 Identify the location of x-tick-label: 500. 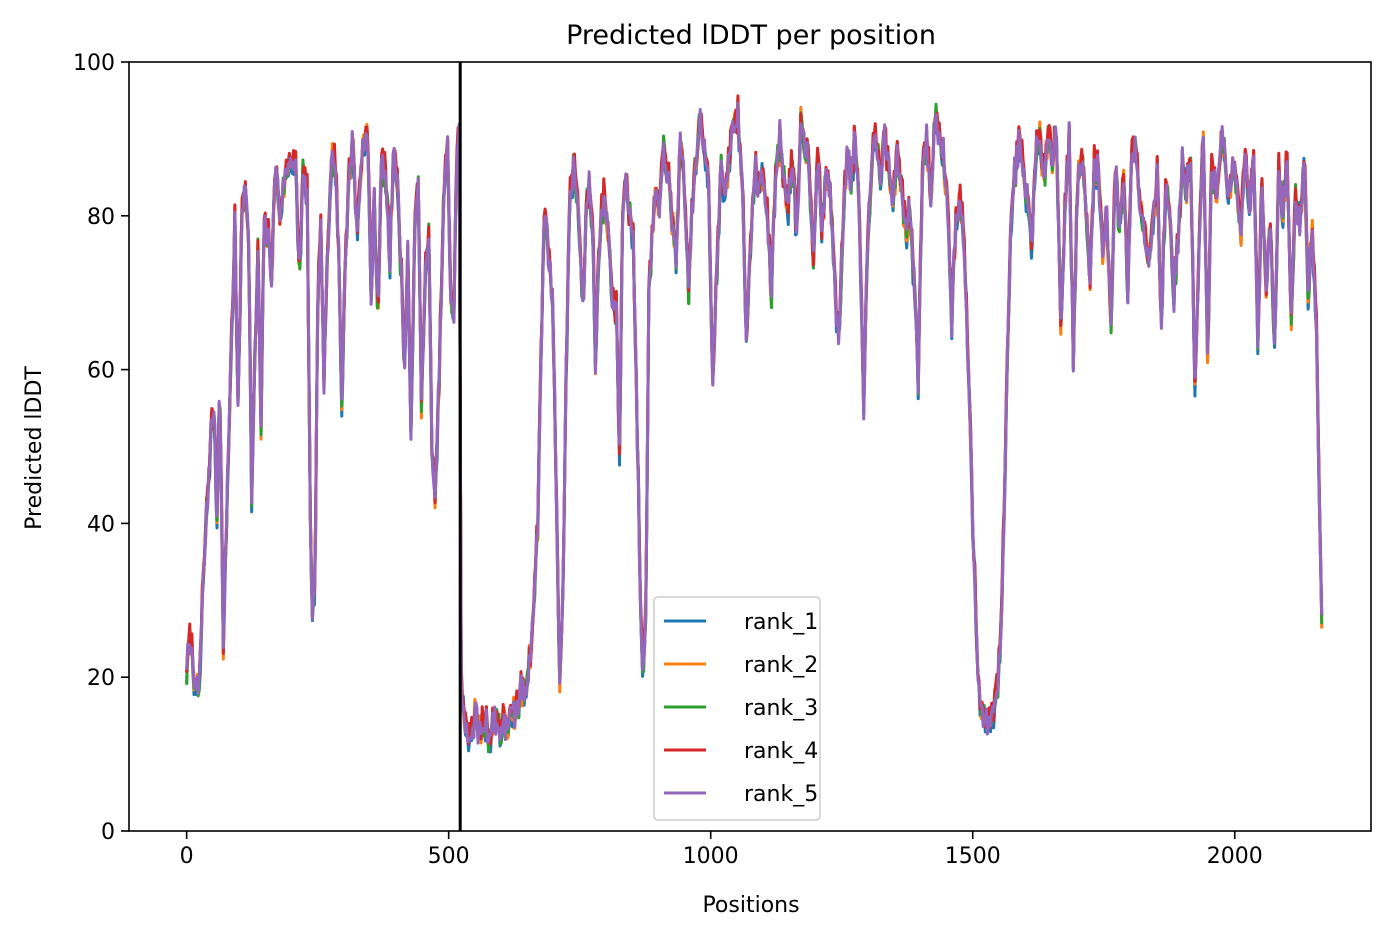
(449, 856).